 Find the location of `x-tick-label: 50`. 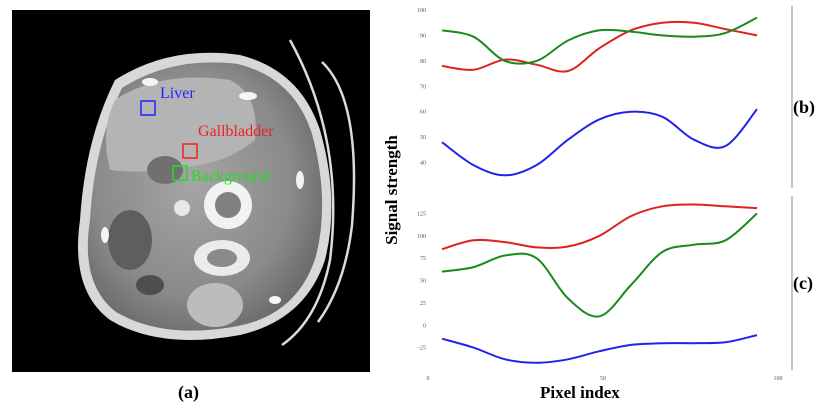

x-tick-label: 50 is located at coordinates (603, 379).